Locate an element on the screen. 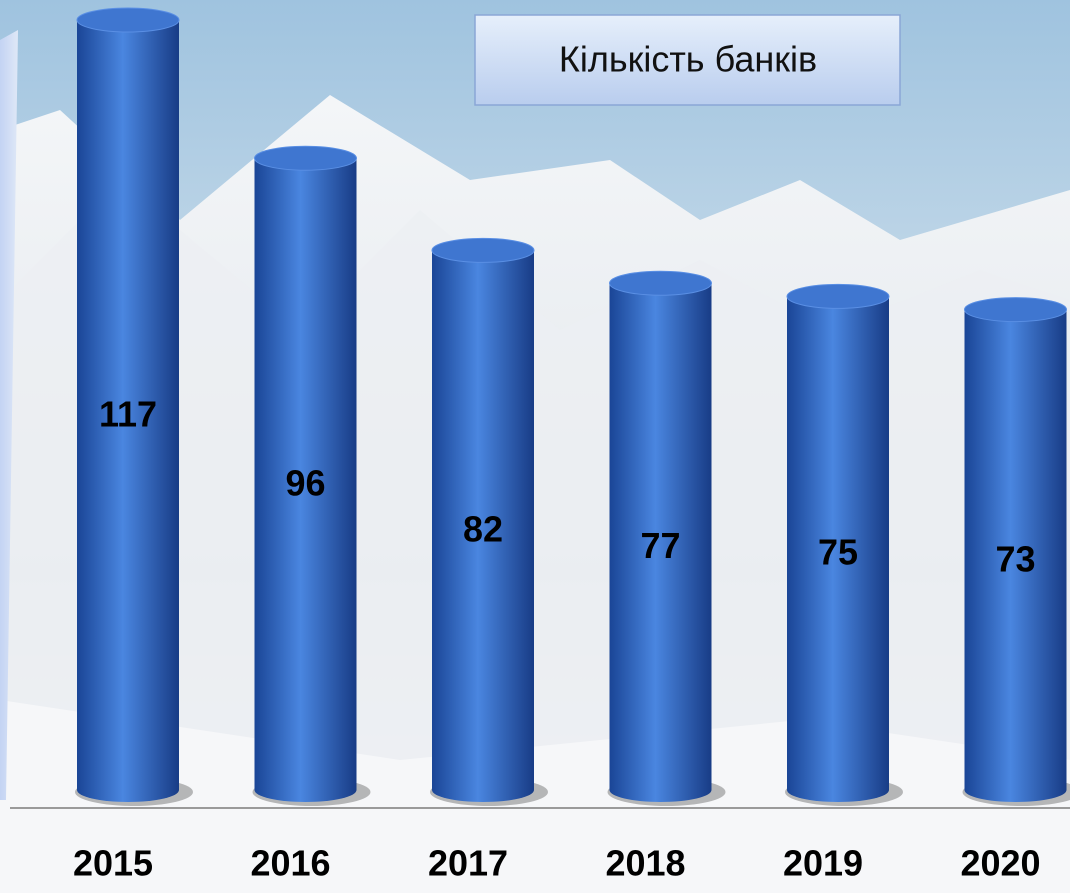 The width and height of the screenshot is (1070, 893). title-box is located at coordinates (687, 60).